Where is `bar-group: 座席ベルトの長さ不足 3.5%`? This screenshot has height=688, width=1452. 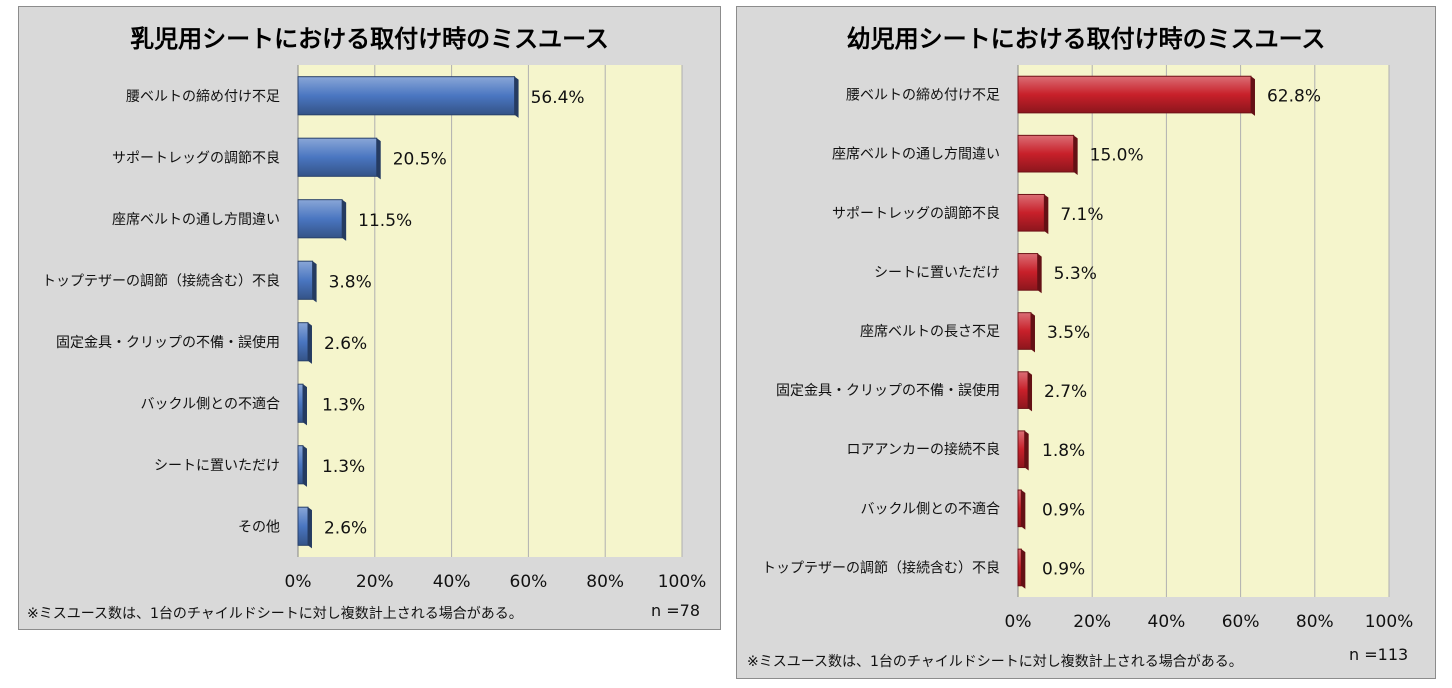 bar-group: 座席ベルトの長さ不足 3.5% is located at coordinates (975, 332).